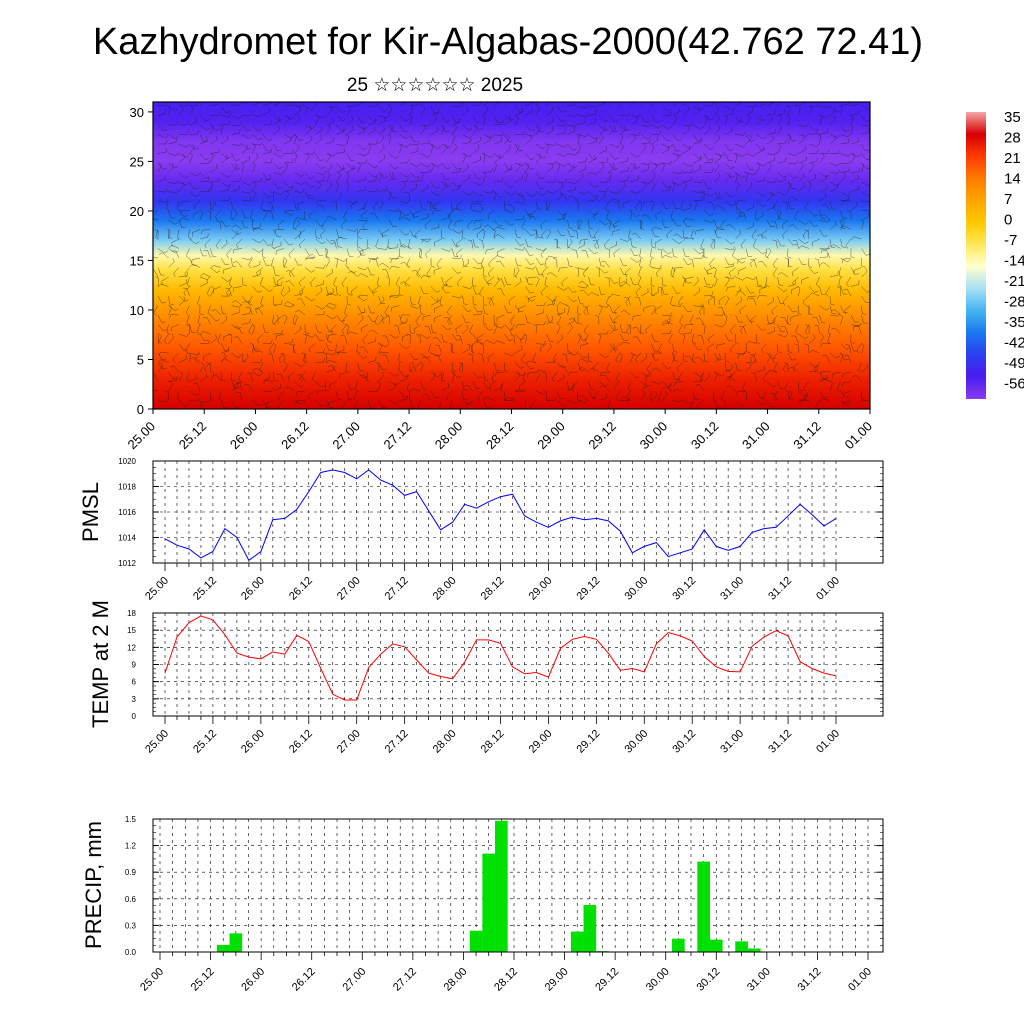  Describe the element at coordinates (658, 980) in the screenshot. I see `precipitation-x-tick-label: 30.00` at that location.